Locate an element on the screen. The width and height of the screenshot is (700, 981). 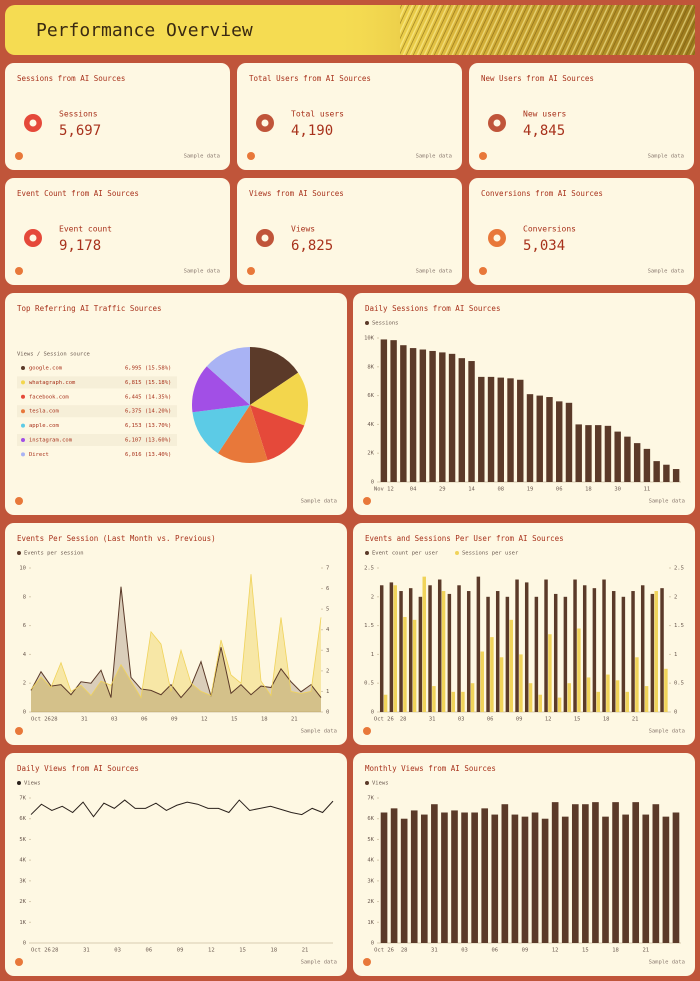
x-tick-label: 08 is located at coordinates (500, 490).